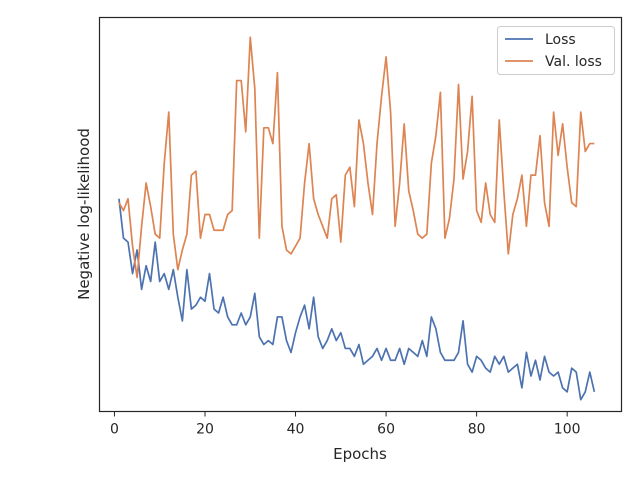 This screenshot has height=480, width=640. What do you see at coordinates (205, 430) in the screenshot?
I see `x-tick-label: 20` at bounding box center [205, 430].